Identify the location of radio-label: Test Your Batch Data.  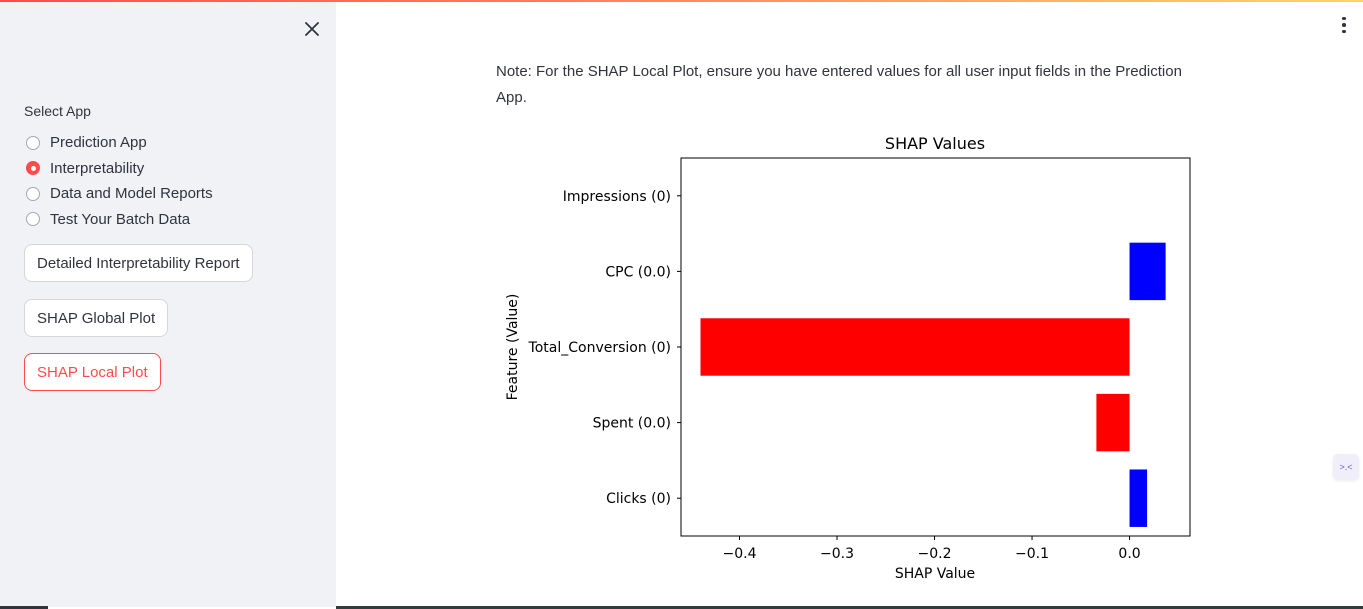
(120, 219).